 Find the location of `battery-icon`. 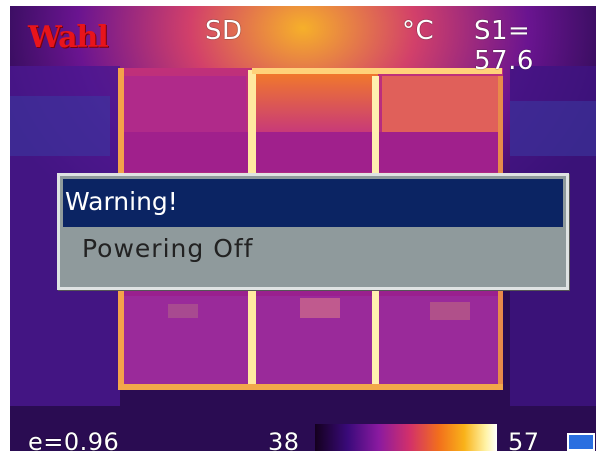

battery-icon is located at coordinates (581, 442).